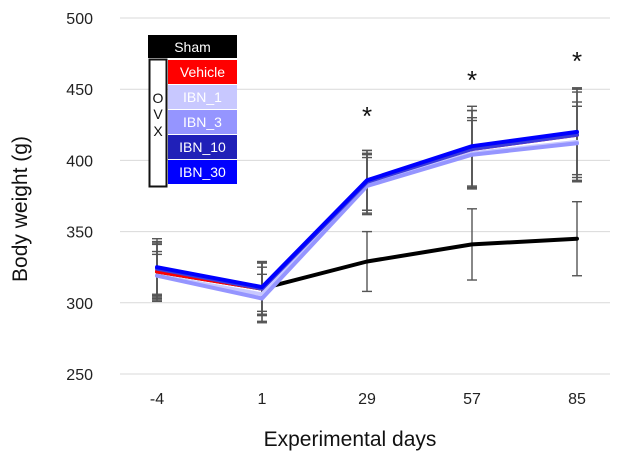 Image resolution: width=623 pixels, height=455 pixels. Describe the element at coordinates (262, 399) in the screenshot. I see `x-tick-label: 1` at that location.